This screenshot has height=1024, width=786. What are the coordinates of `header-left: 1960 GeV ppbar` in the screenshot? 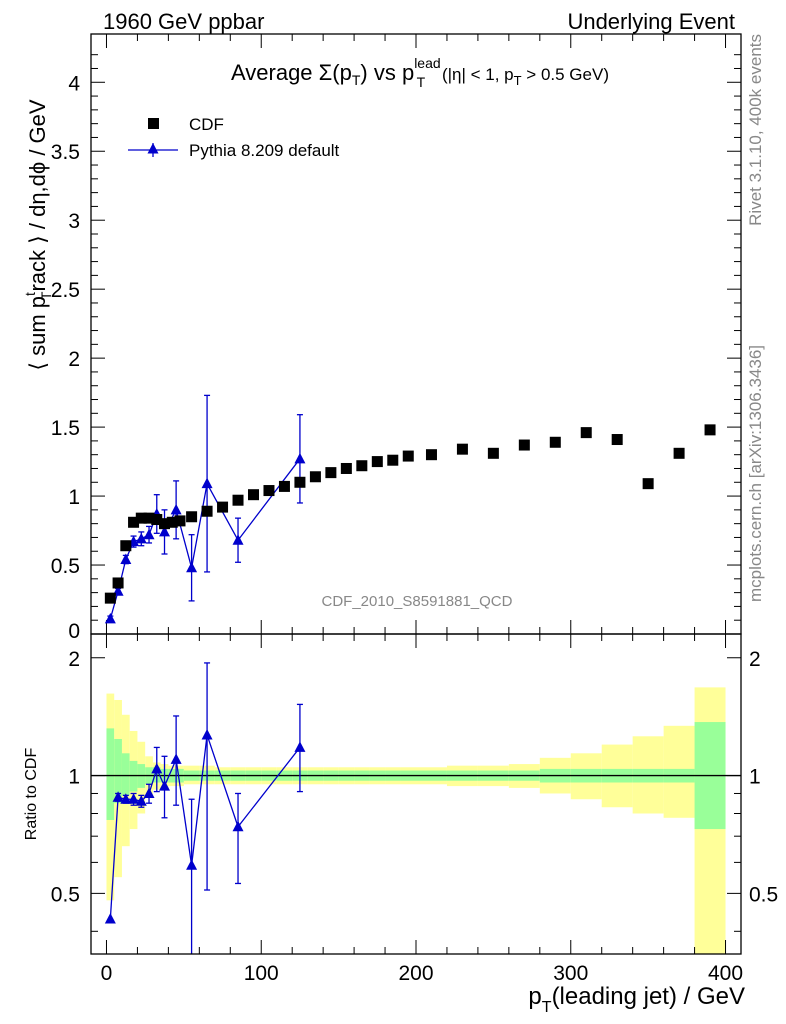 It's located at (183, 21).